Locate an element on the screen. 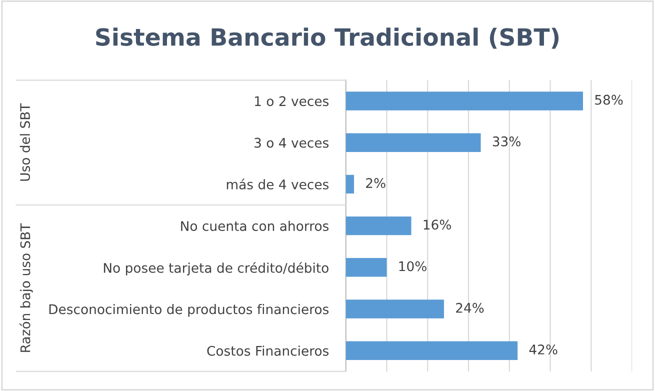 The image size is (655, 391). data-label: 16% is located at coordinates (437, 225).